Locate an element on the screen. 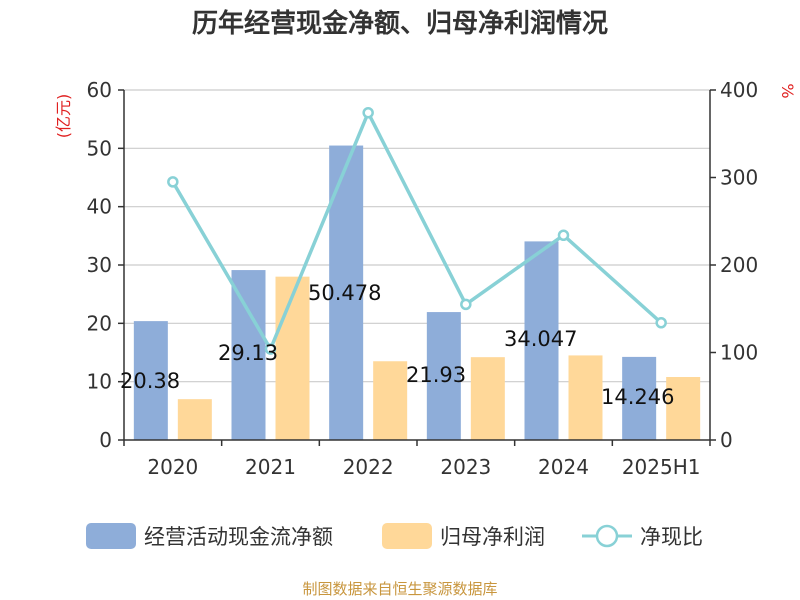  right-tick-label: 0 is located at coordinates (726, 440).